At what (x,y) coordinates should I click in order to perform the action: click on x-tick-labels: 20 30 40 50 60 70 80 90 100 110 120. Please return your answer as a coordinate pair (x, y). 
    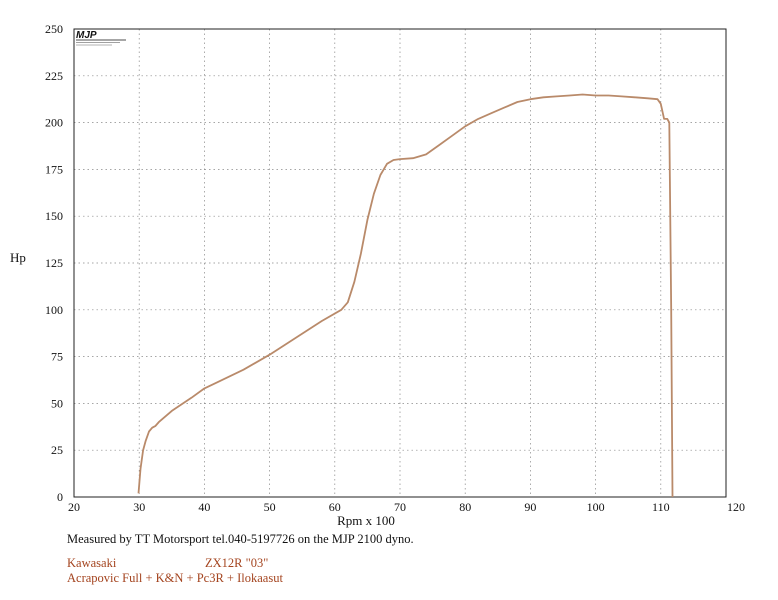
    Looking at the image, I should click on (406, 507).